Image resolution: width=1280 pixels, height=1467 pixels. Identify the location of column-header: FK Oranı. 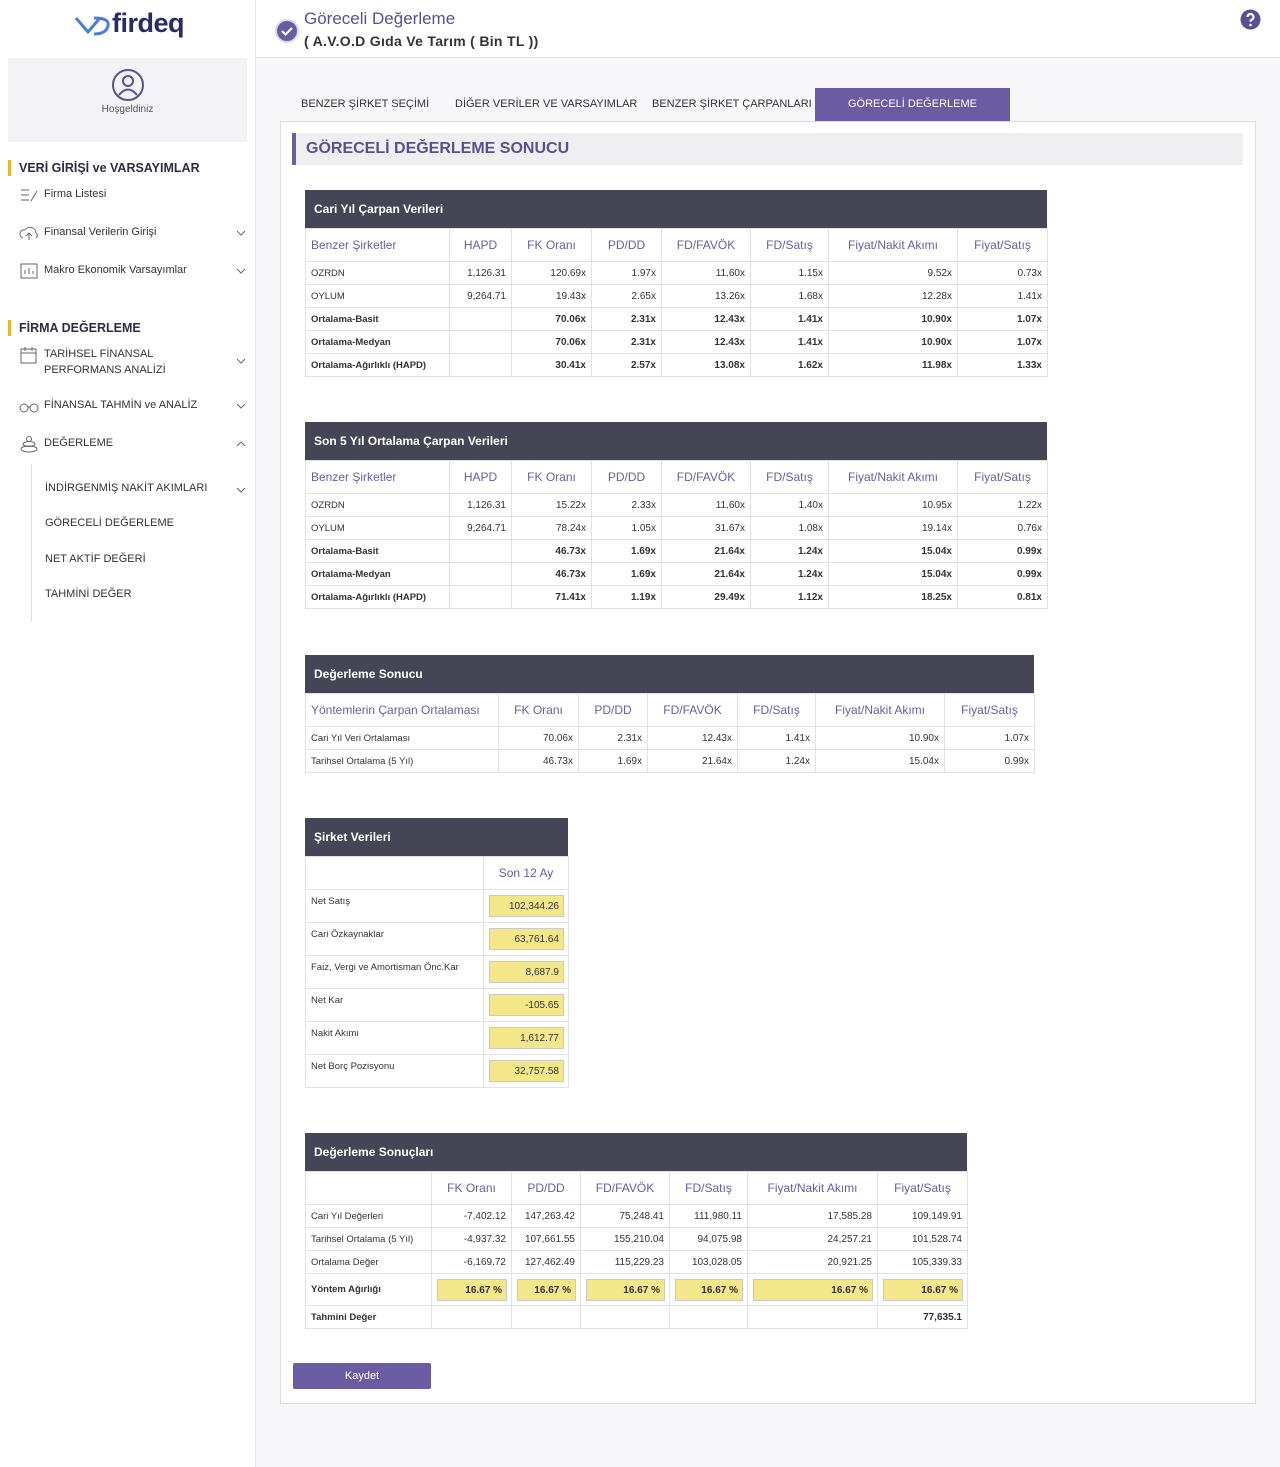
(471, 1188).